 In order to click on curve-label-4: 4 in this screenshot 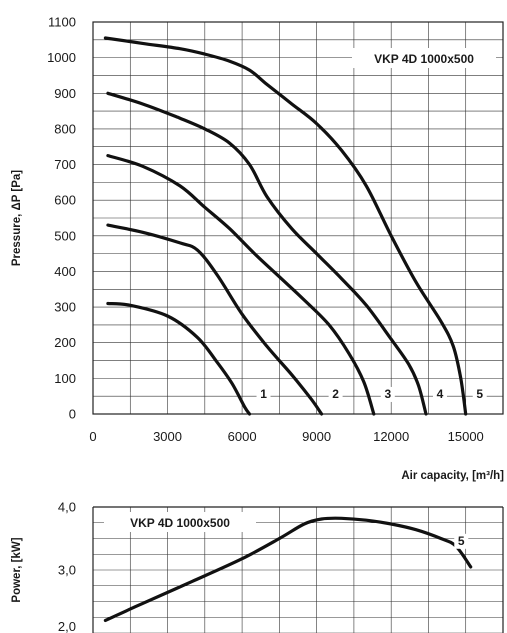, I will do `click(440, 394)`.